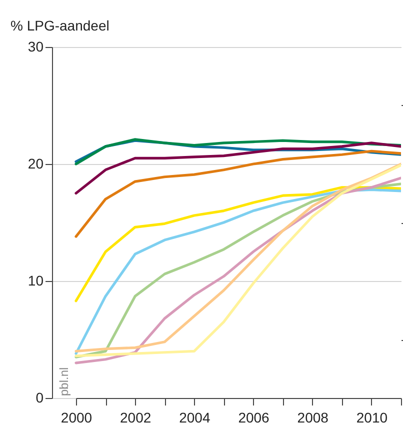  I want to click on y-tick-label: 0, so click(40, 398).